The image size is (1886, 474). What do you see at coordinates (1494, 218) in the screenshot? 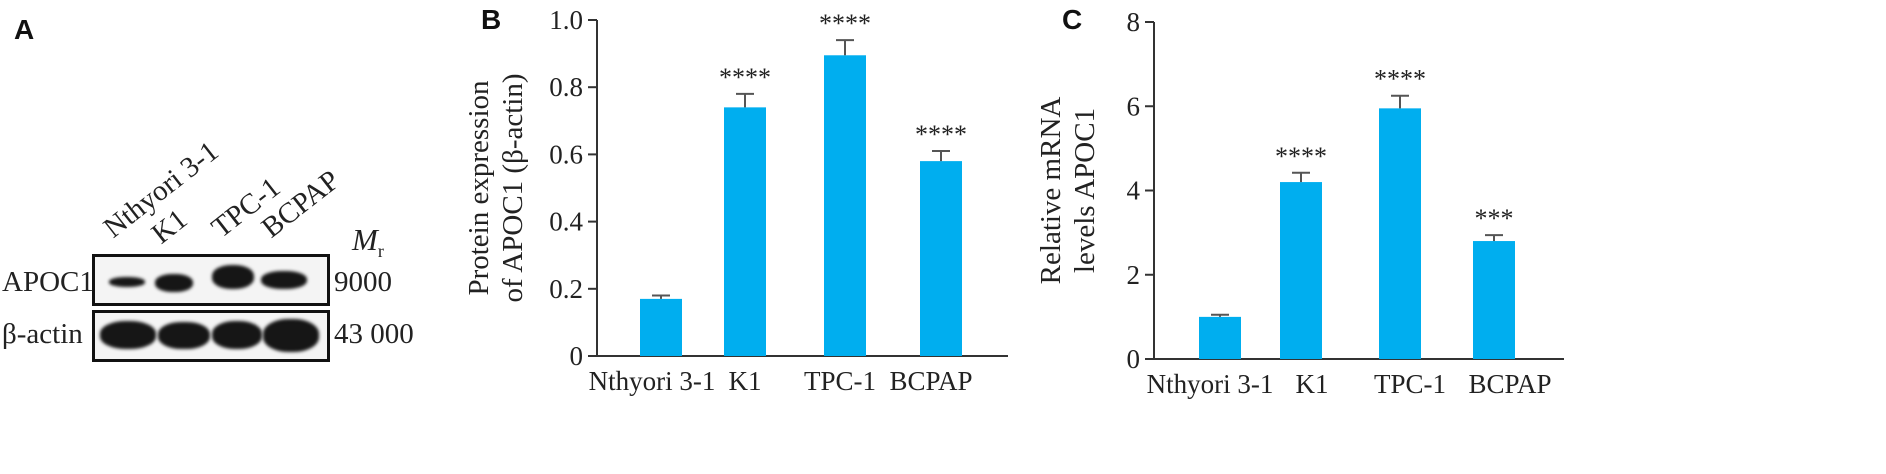
I see `significance-label: ***` at bounding box center [1494, 218].